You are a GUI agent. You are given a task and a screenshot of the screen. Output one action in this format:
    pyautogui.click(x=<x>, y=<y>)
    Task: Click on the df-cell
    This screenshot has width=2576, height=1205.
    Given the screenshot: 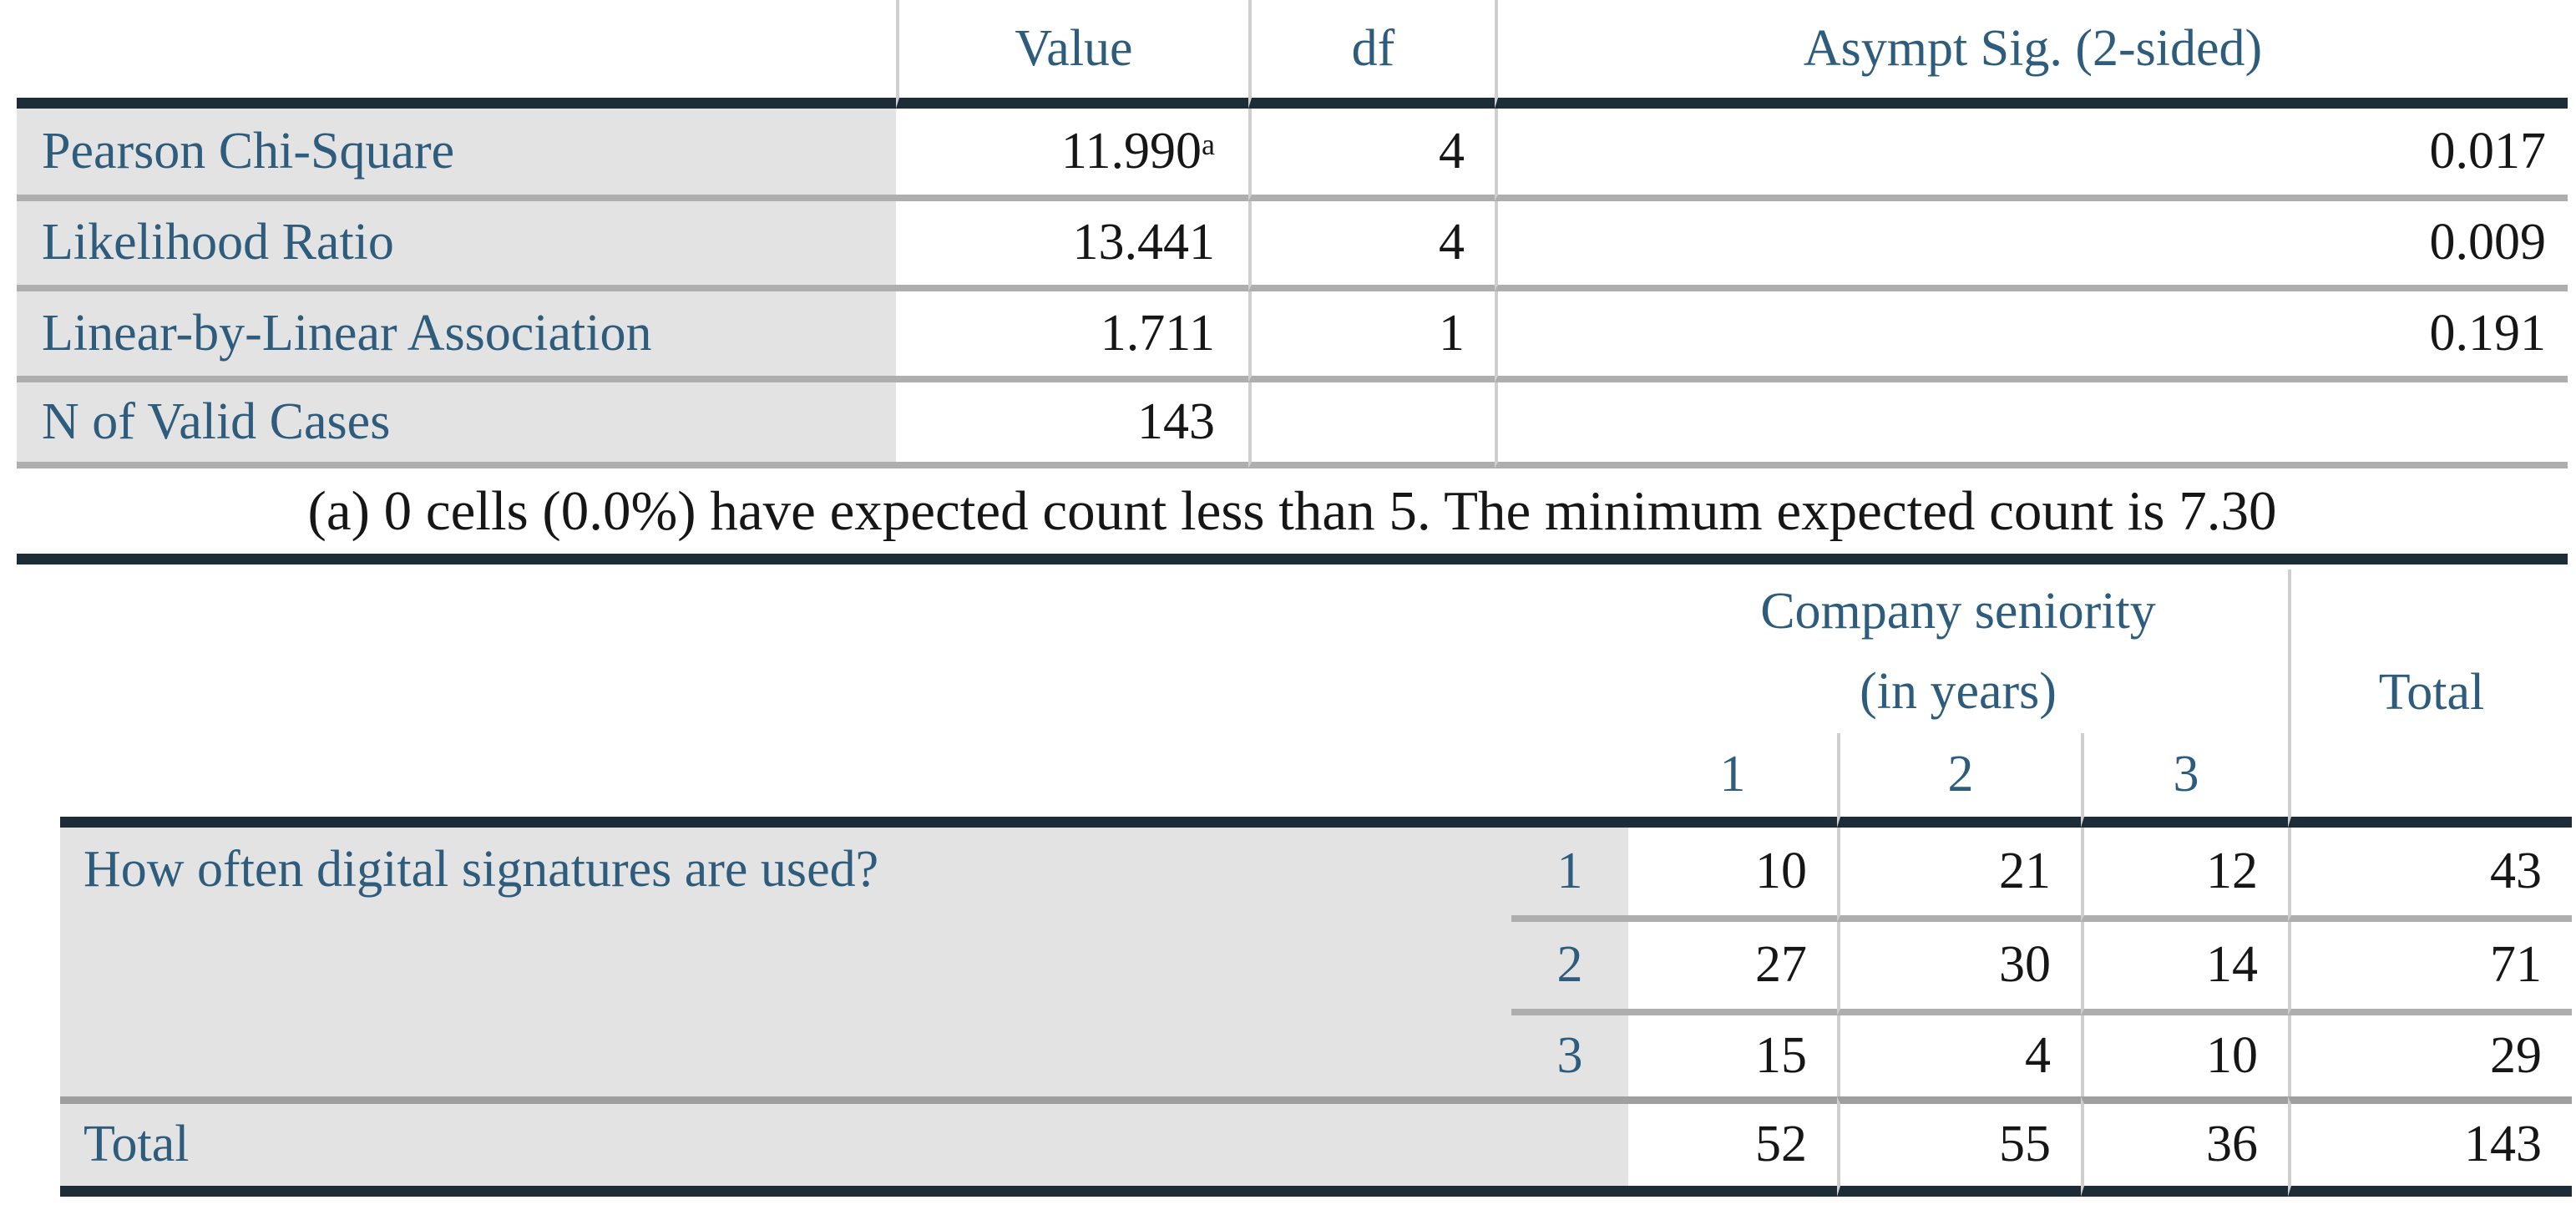 What is the action you would take?
    pyautogui.click(x=1371, y=425)
    